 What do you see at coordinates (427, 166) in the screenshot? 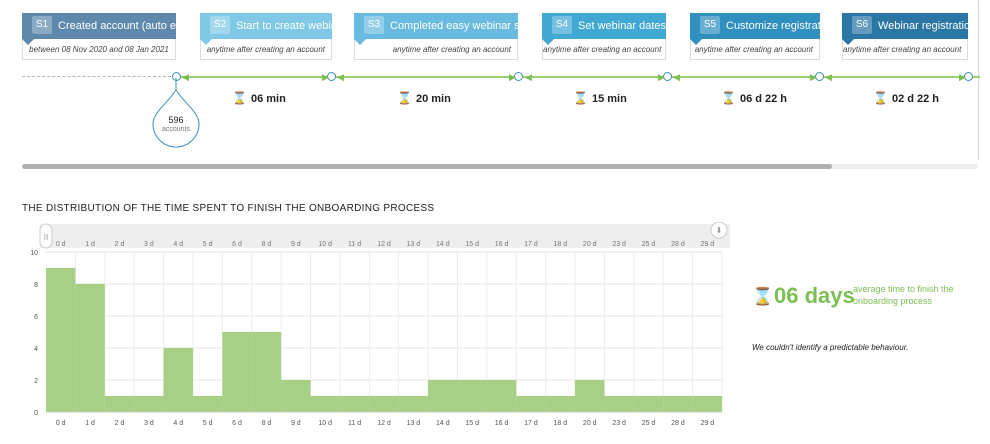
I see `horizontal-scrollbar-thumb` at bounding box center [427, 166].